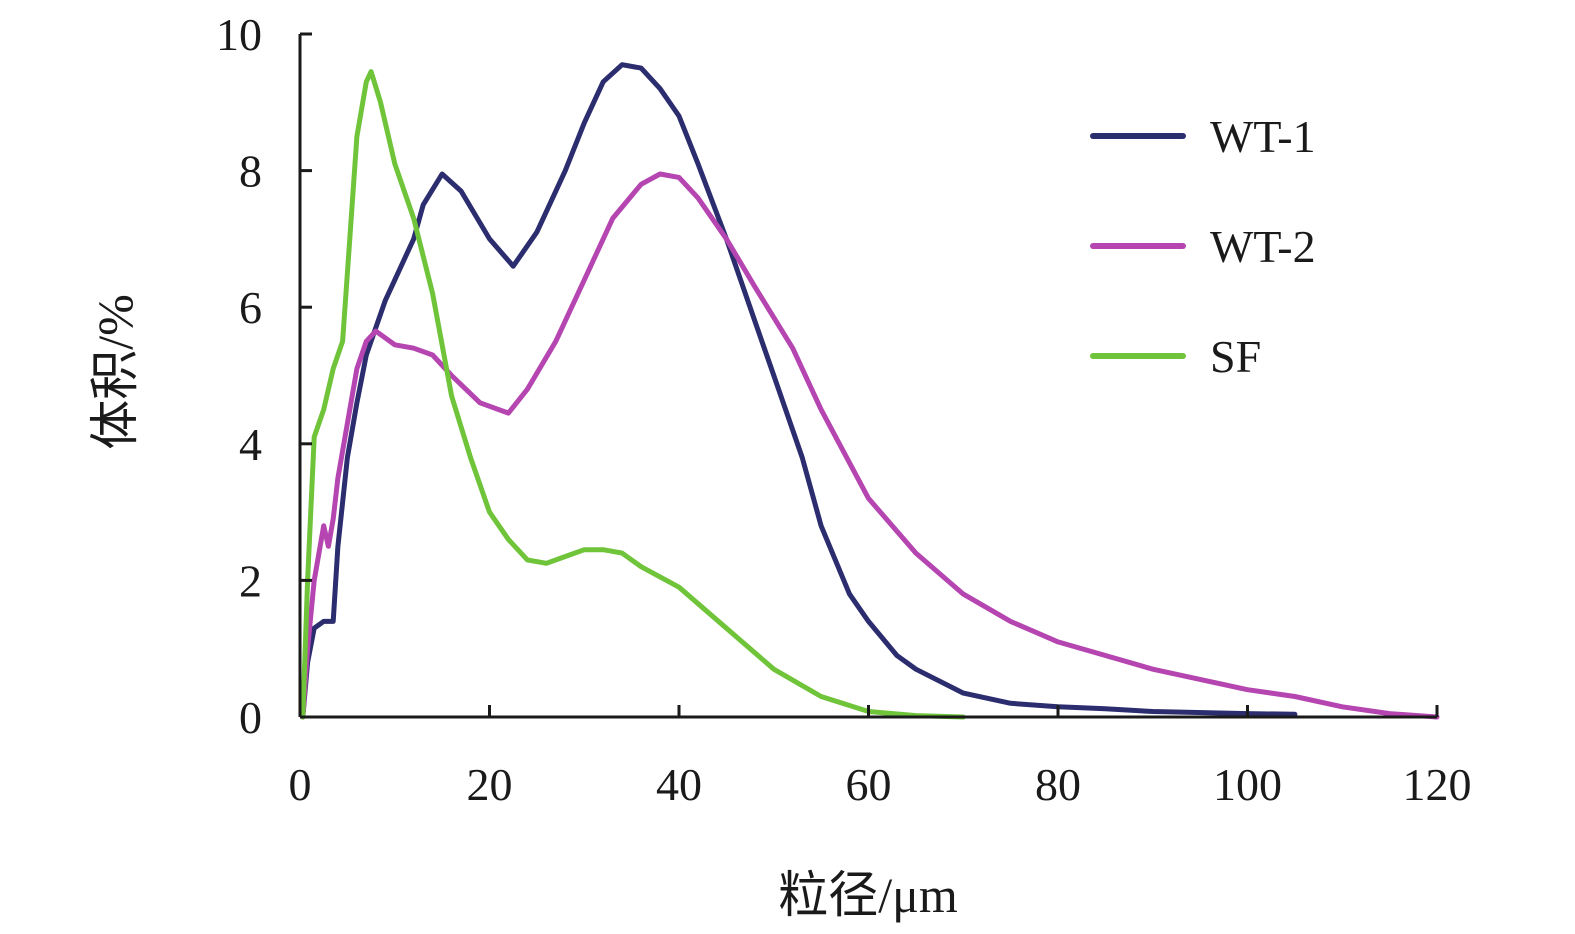 This screenshot has height=934, width=1575. Describe the element at coordinates (250, 717) in the screenshot. I see `y-tick-label: 0` at that location.